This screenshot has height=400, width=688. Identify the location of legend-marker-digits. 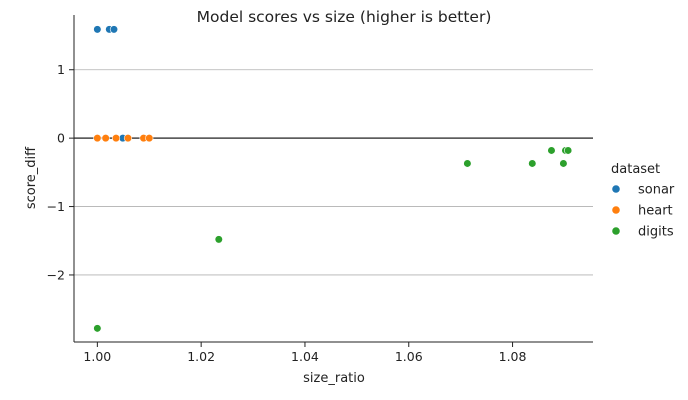
(616, 231).